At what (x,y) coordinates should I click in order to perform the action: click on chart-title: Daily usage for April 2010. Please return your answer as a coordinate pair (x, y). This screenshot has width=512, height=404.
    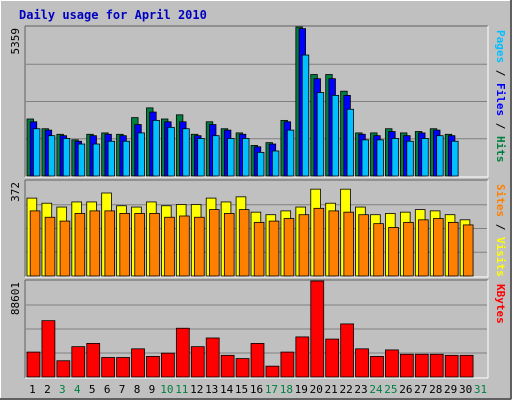
    Looking at the image, I should click on (113, 15).